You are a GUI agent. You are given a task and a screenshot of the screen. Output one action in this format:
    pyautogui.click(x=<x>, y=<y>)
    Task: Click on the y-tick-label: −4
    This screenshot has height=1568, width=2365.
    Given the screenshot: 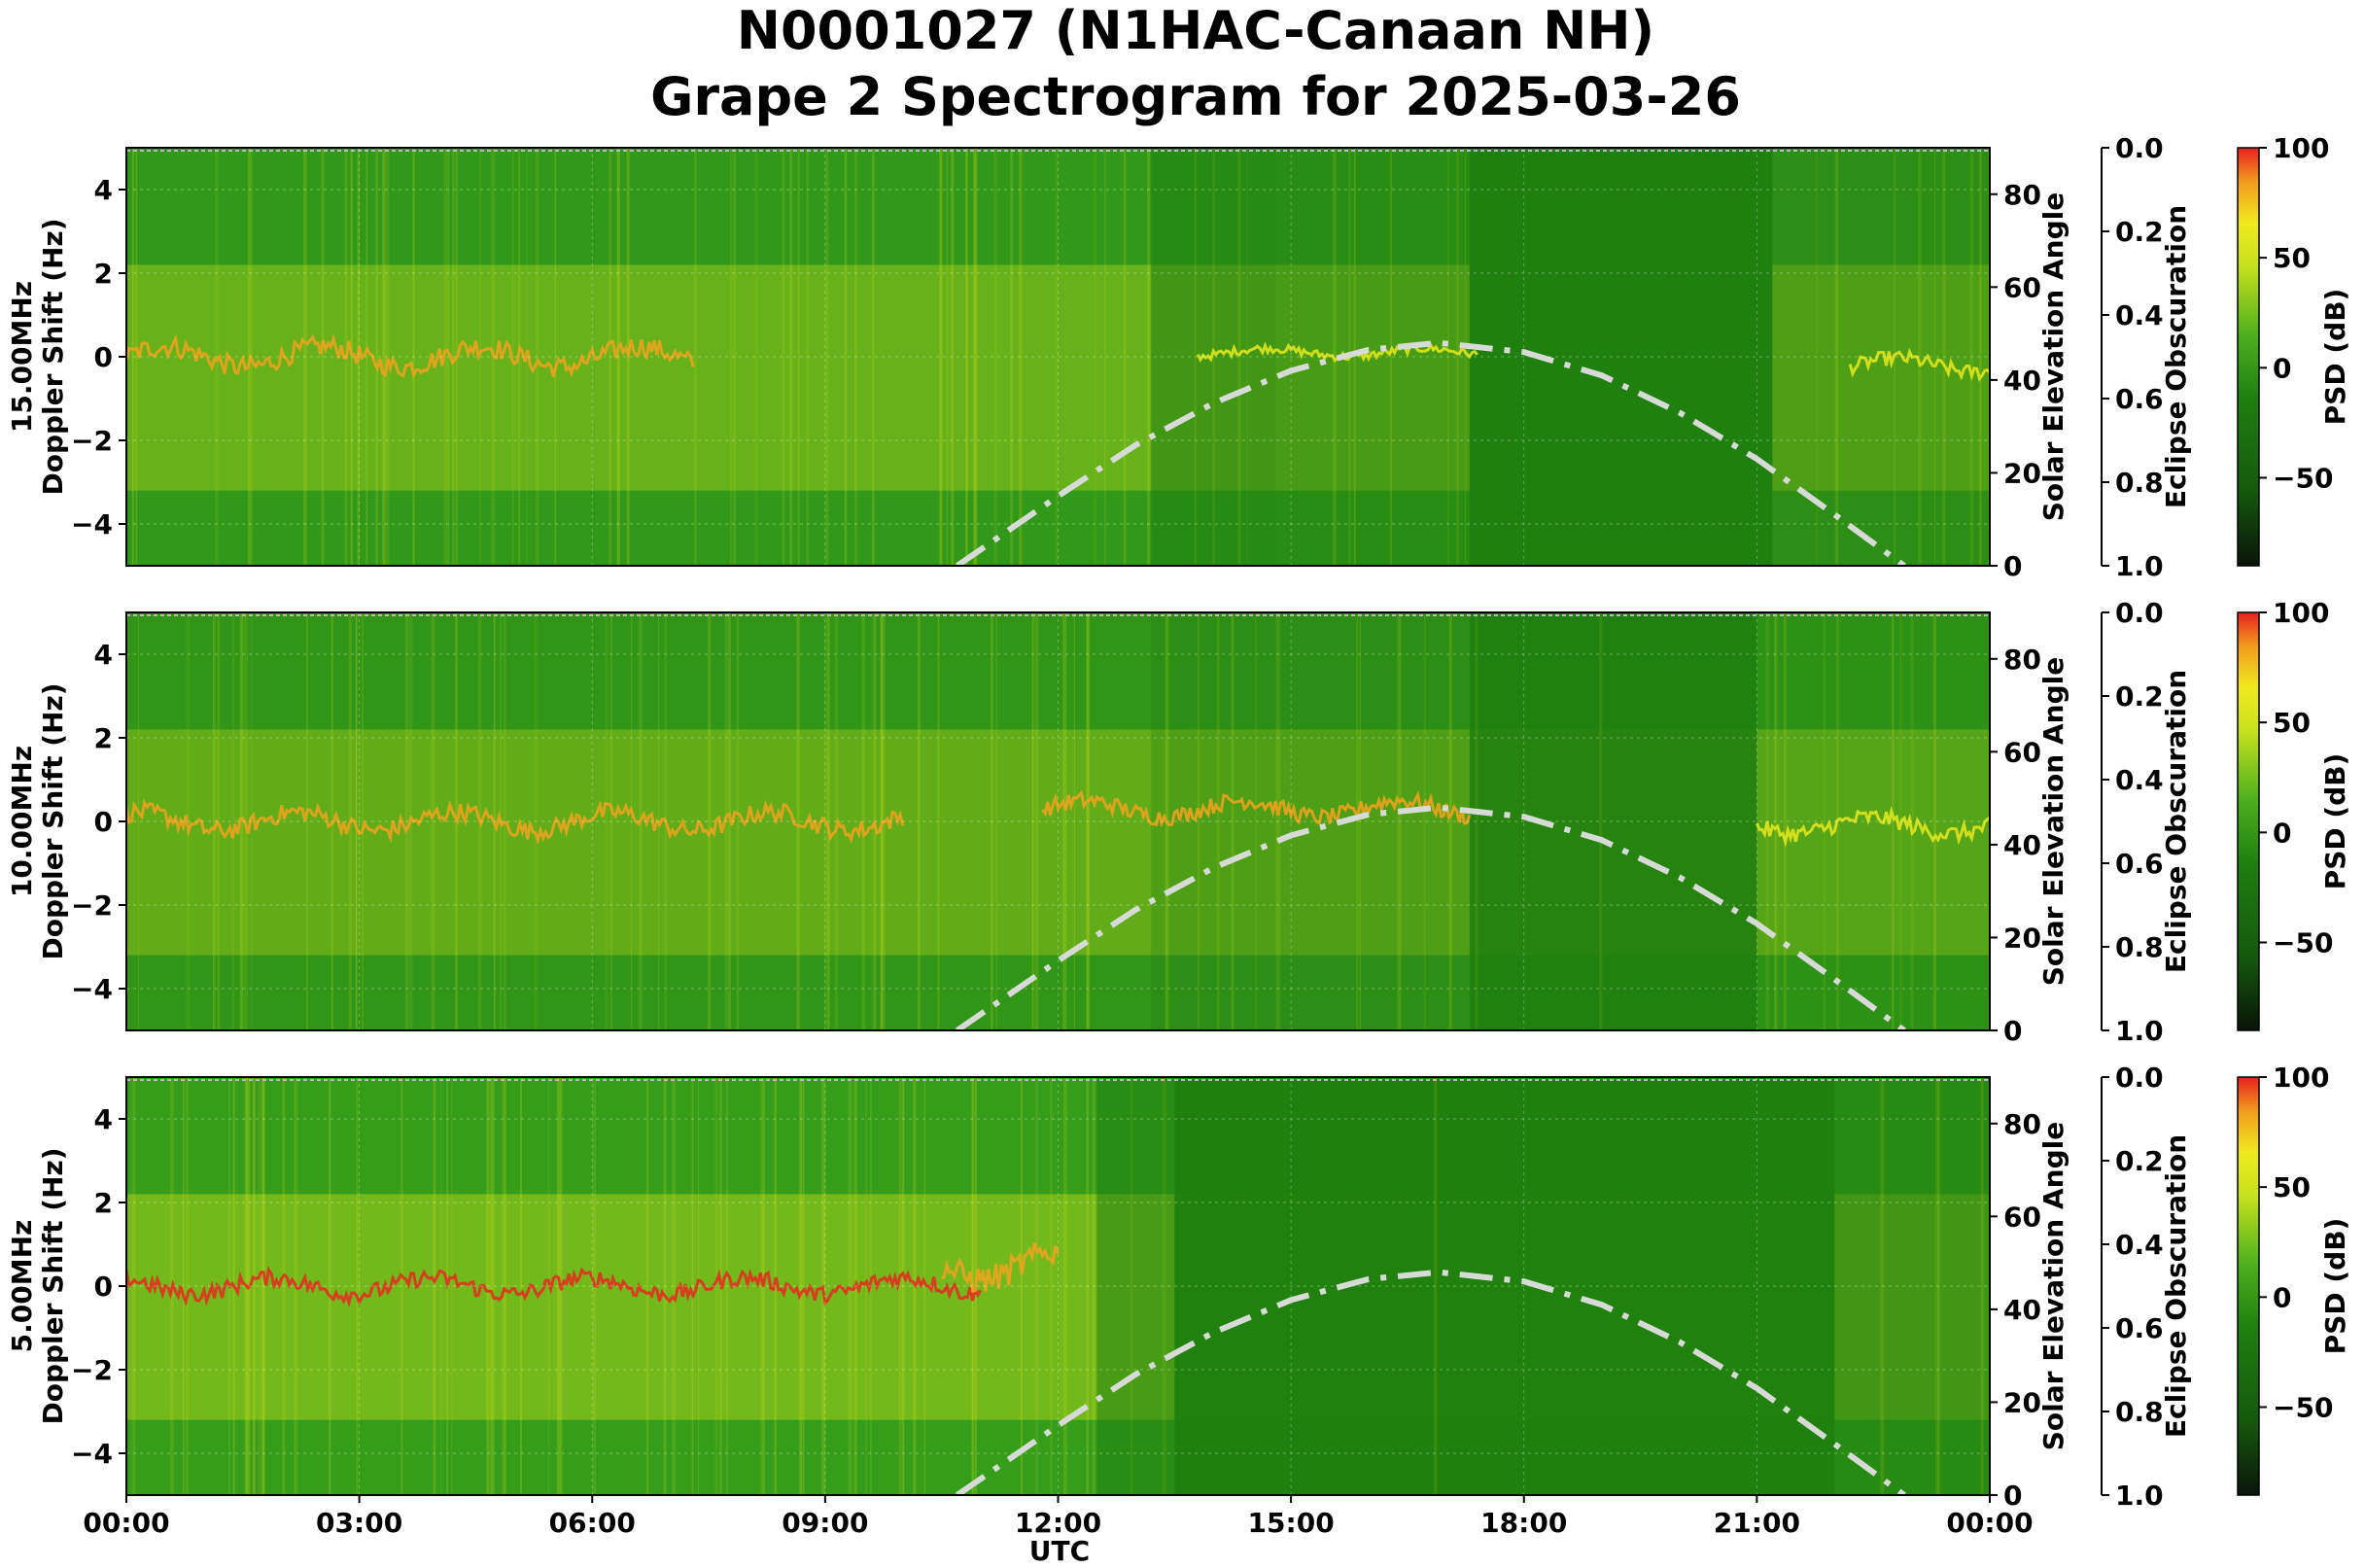 What is the action you would take?
    pyautogui.click(x=92, y=989)
    